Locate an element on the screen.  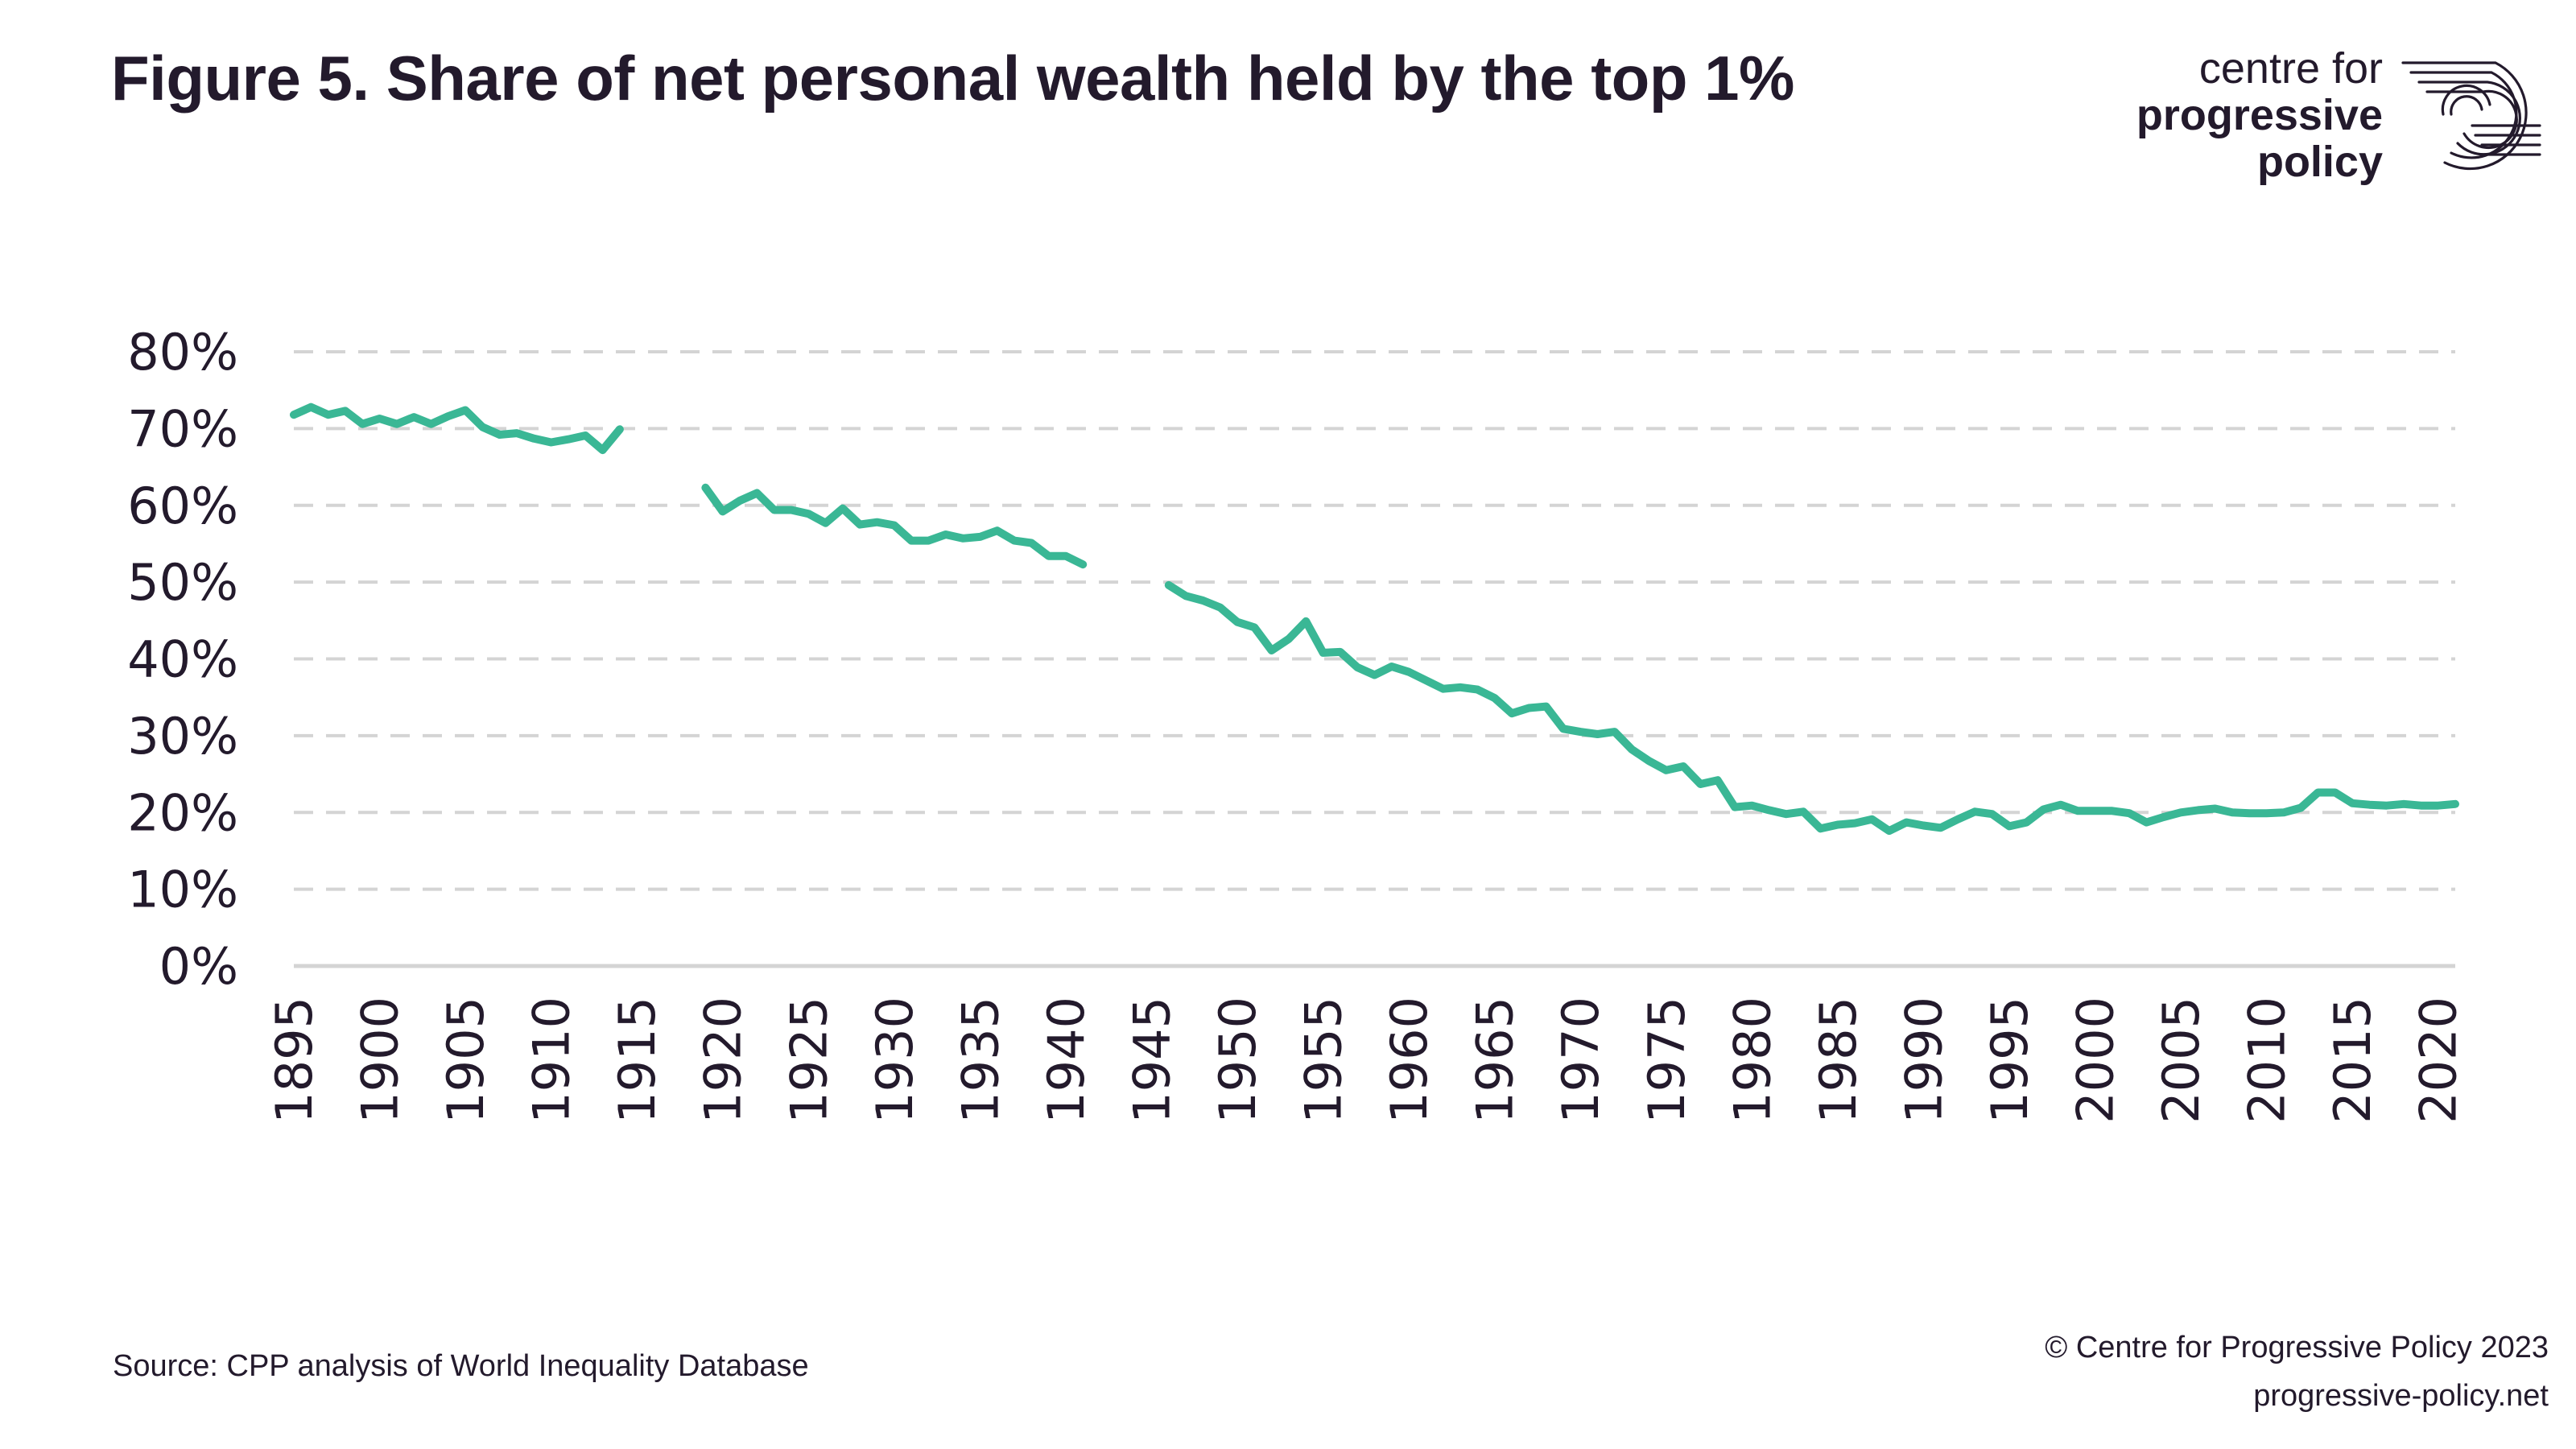
y-tick-label: 70% is located at coordinates (182, 428).